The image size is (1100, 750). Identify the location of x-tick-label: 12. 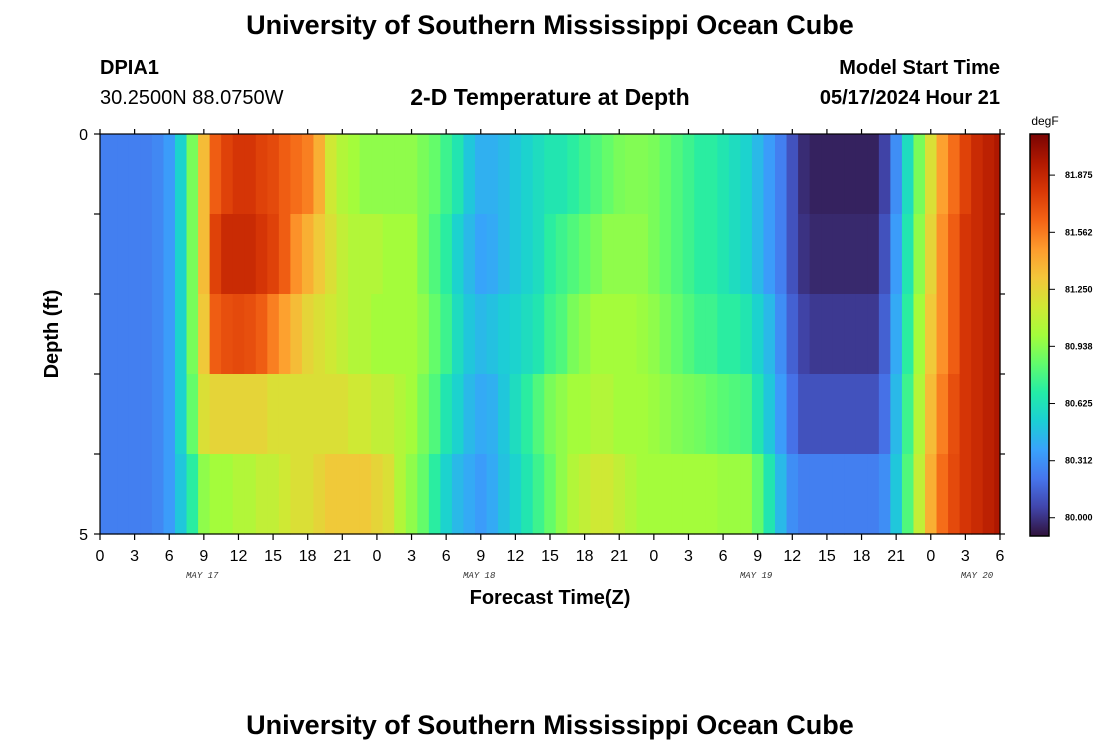
(792, 556).